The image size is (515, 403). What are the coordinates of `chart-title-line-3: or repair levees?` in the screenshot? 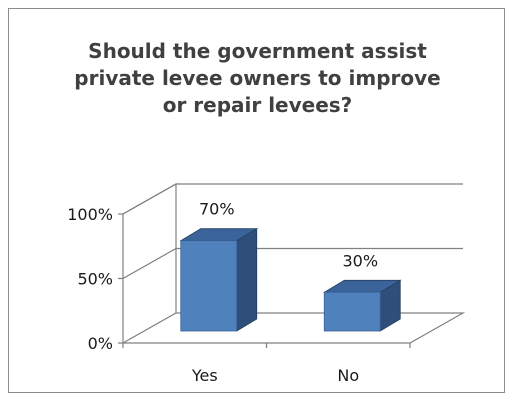 It's located at (257, 105).